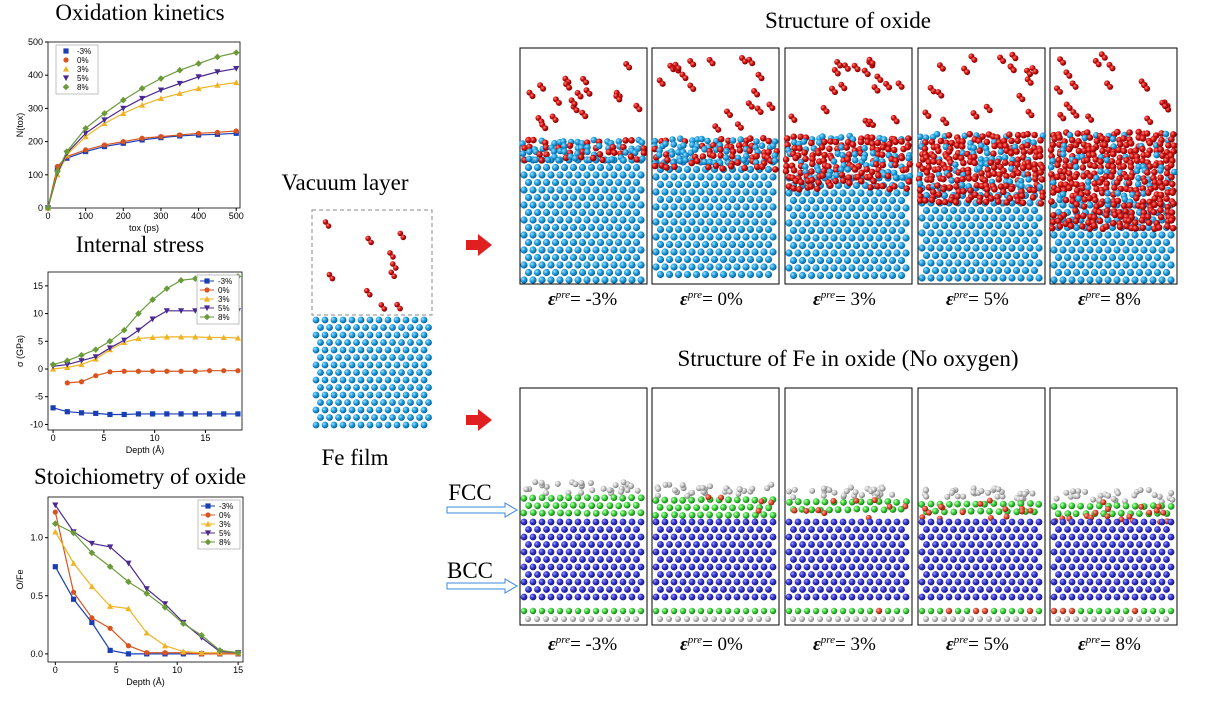 The image size is (1209, 702). I want to click on series-line, so click(146, 610).